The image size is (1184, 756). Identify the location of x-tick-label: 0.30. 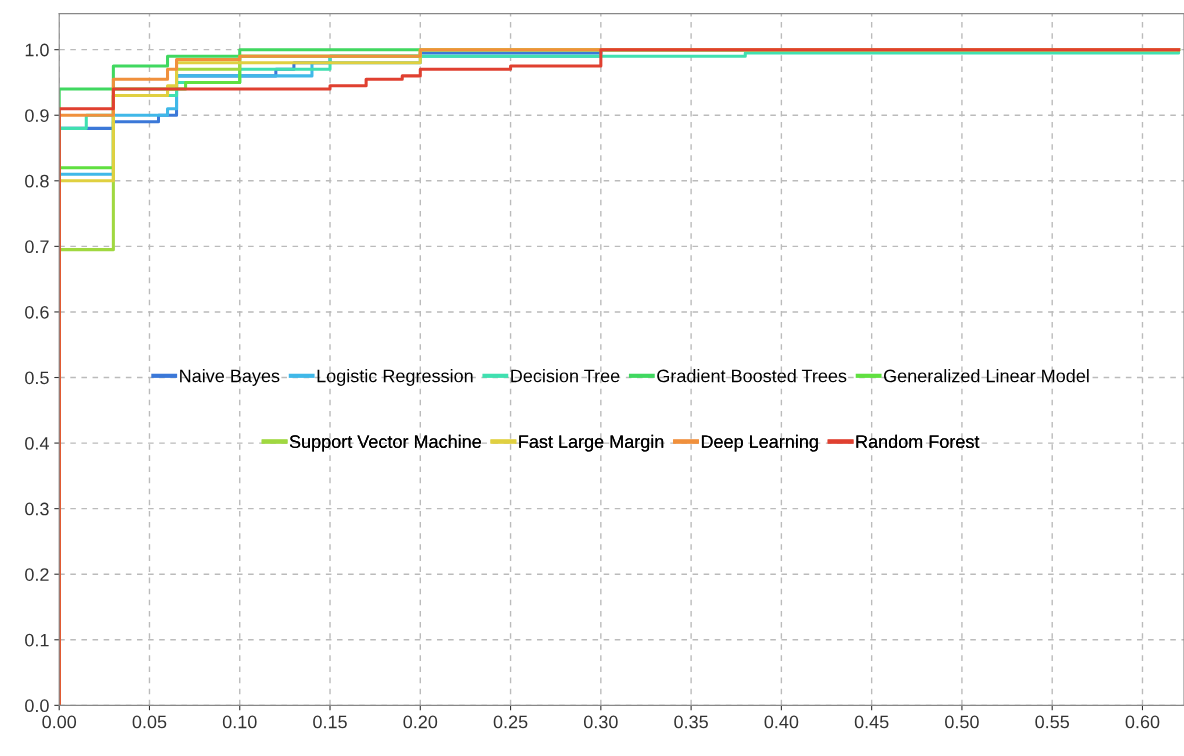
(600, 722).